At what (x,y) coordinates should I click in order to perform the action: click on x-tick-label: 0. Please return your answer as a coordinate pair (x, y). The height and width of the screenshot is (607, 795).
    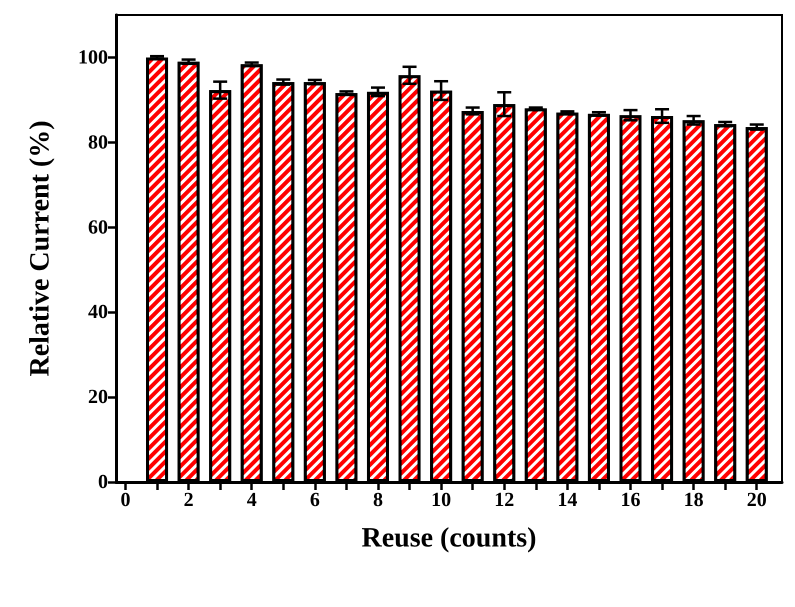
    Looking at the image, I should click on (125, 500).